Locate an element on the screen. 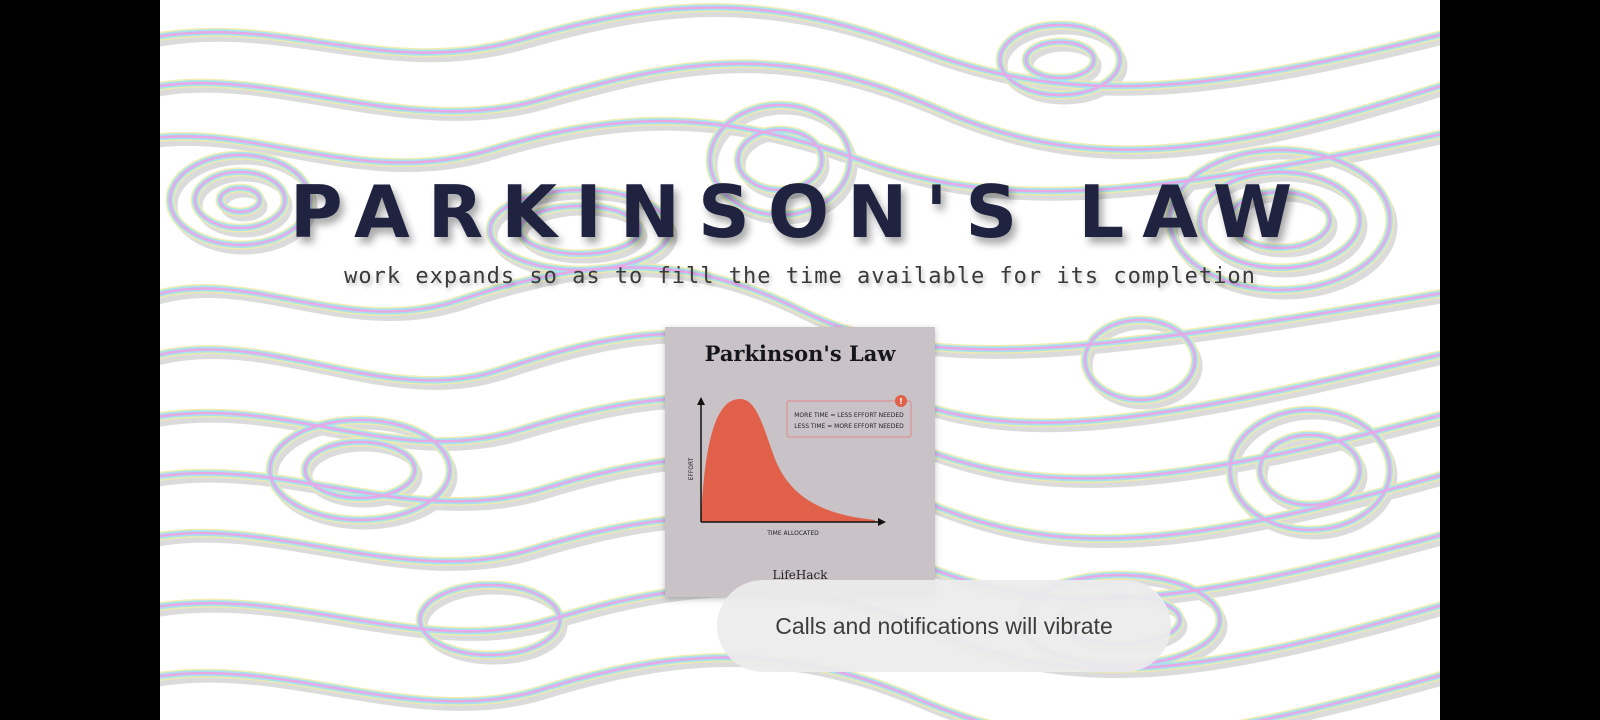 The height and width of the screenshot is (720, 1600). toast-message: Calls and notifications will vibrate is located at coordinates (944, 625).